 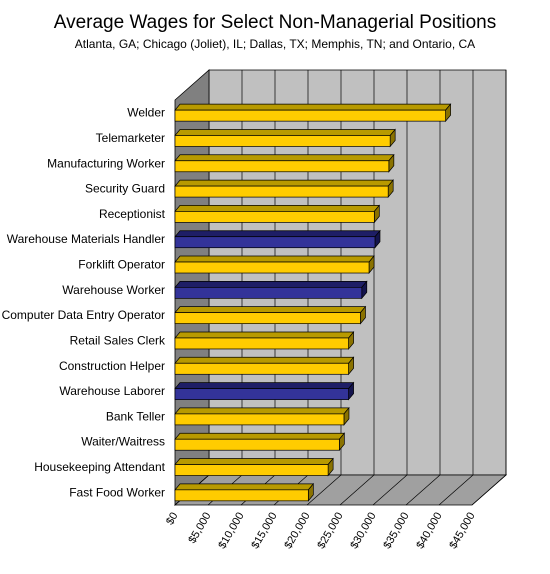 I want to click on category-label: Bank Teller, so click(x=135, y=416).